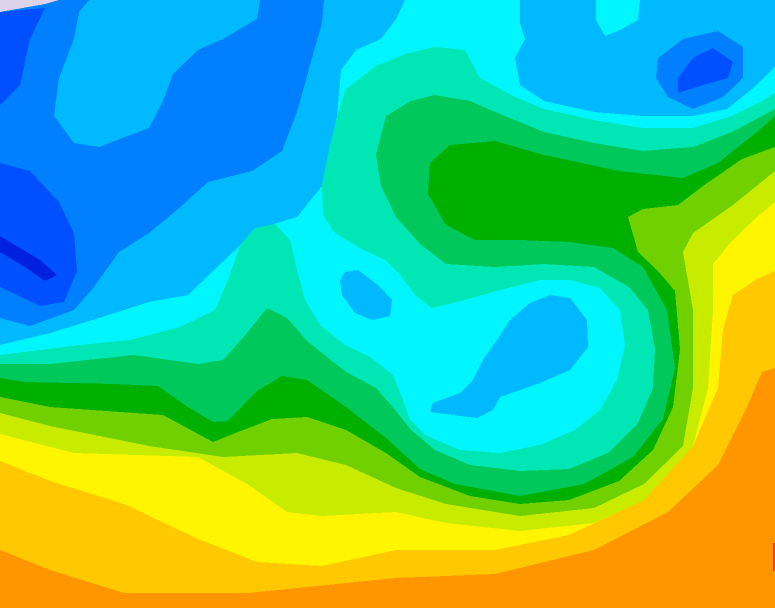 The height and width of the screenshot is (608, 775). Describe the element at coordinates (38, 234) in the screenshot. I see `band-dark-blue-left` at that location.